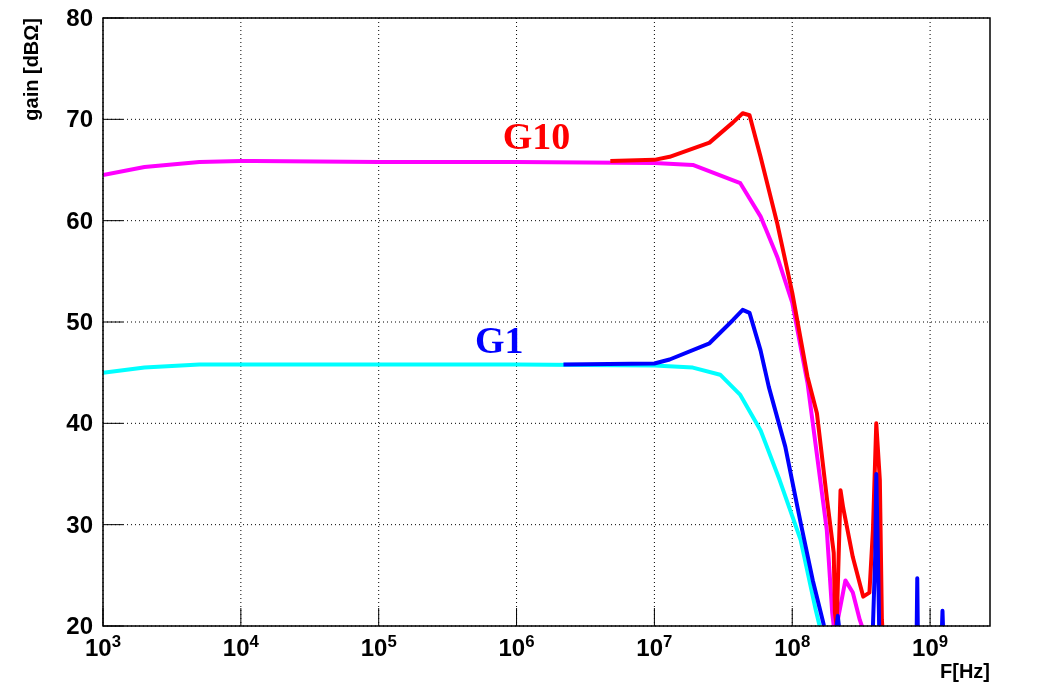 The image size is (1049, 695). Describe the element at coordinates (654, 646) in the screenshot. I see `x-tick-label: 10$^{7}$` at that location.